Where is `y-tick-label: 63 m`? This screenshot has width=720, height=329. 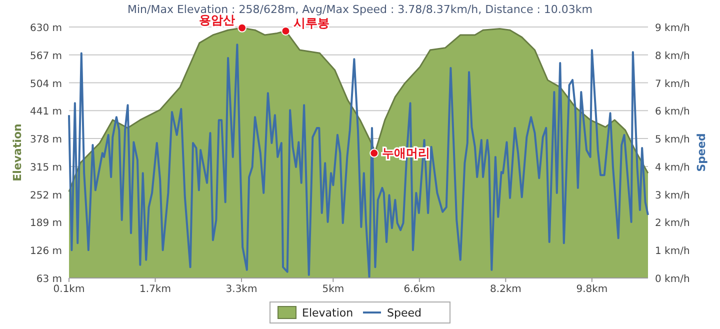 y-tick-label: 63 m is located at coordinates (49, 279).